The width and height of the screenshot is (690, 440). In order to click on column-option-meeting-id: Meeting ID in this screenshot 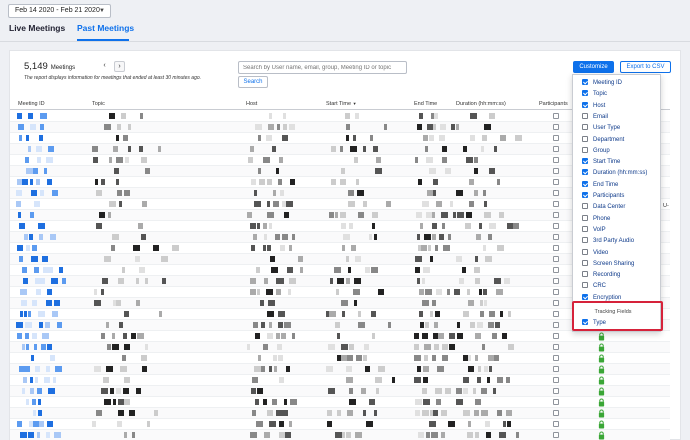, I will do `click(602, 84)`.